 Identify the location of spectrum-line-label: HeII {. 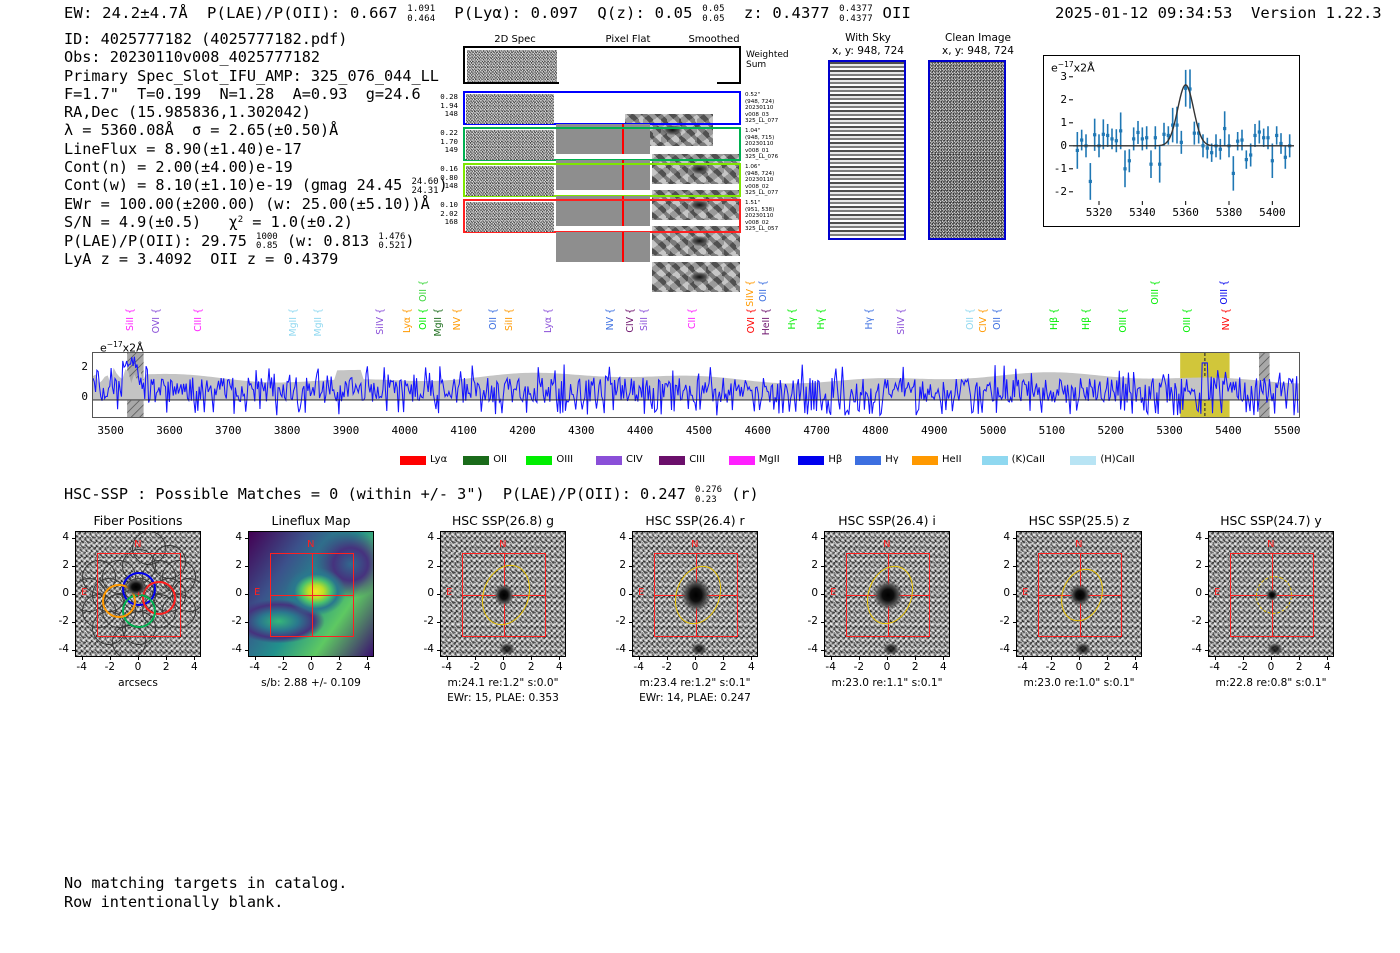
(766, 322).